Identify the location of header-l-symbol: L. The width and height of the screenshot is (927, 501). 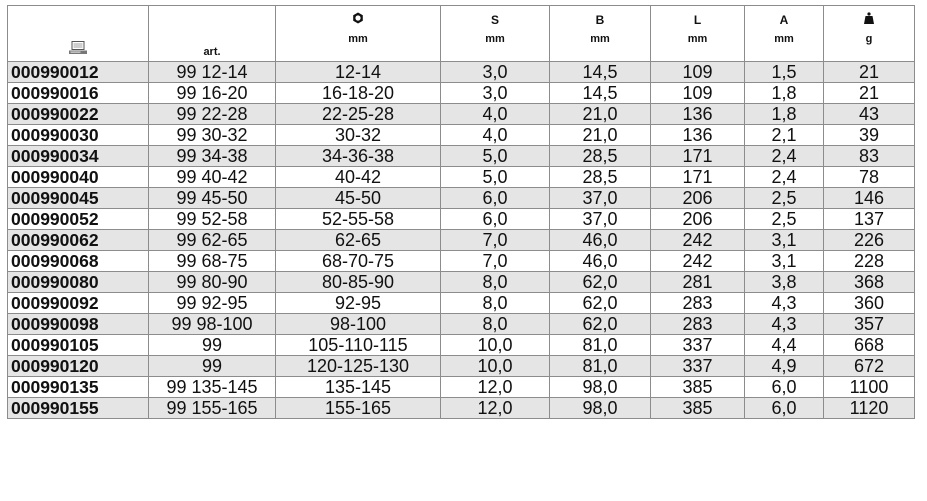
(697, 20).